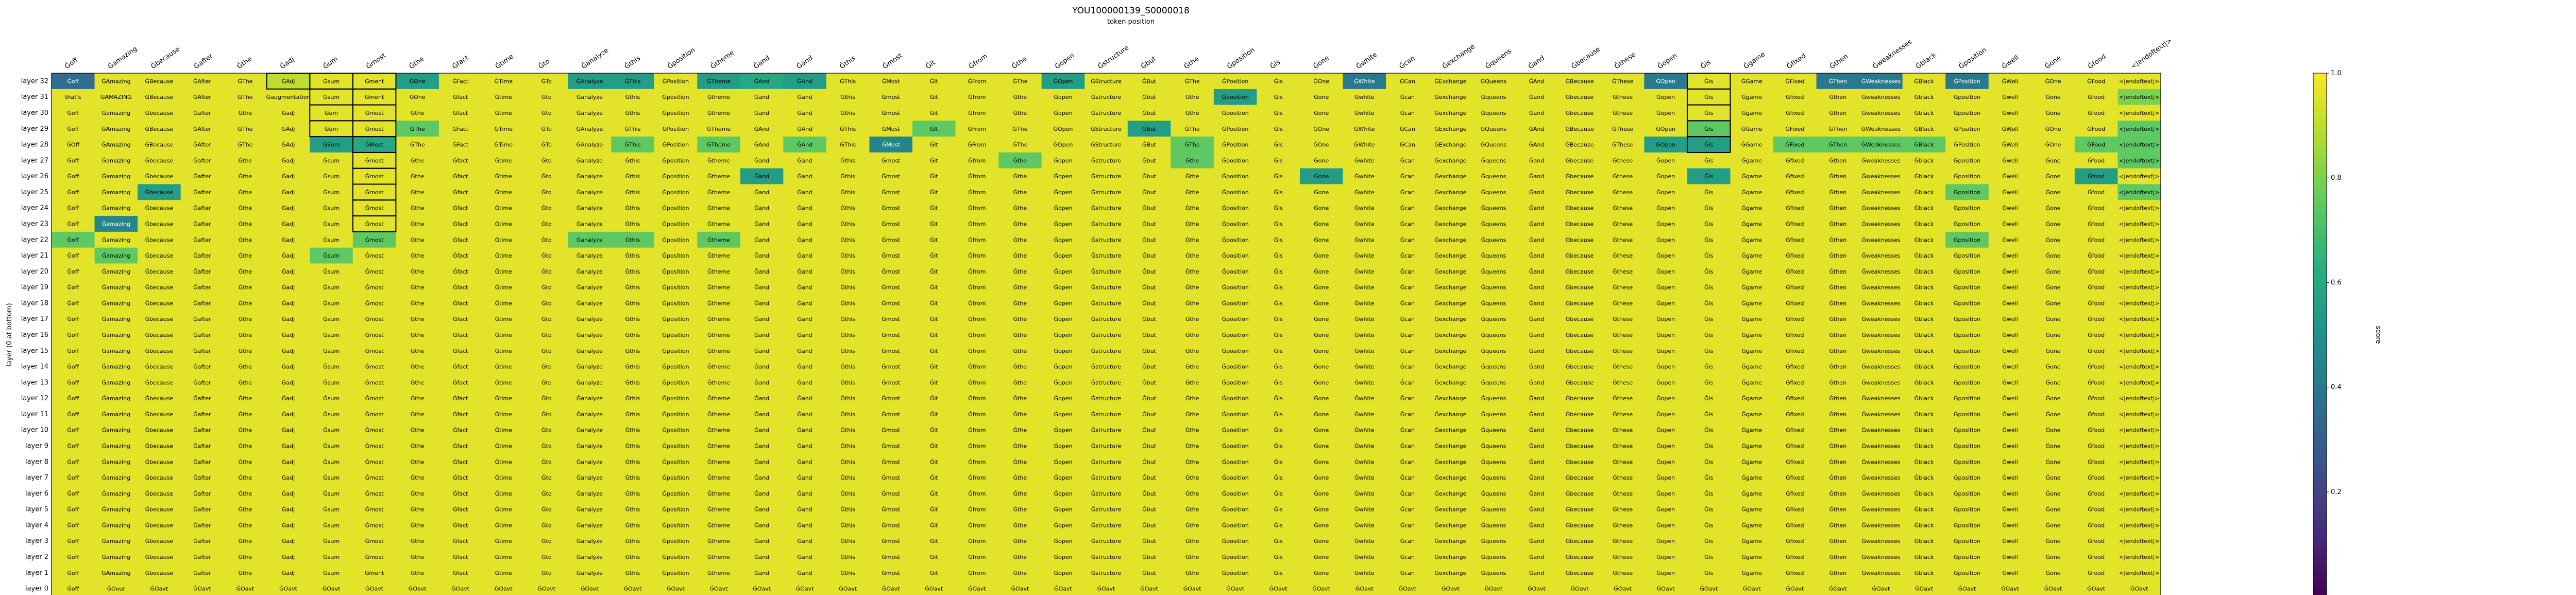 This screenshot has height=595, width=2576. What do you see at coordinates (1924, 129) in the screenshot?
I see `cell-label: ĠBlack` at bounding box center [1924, 129].